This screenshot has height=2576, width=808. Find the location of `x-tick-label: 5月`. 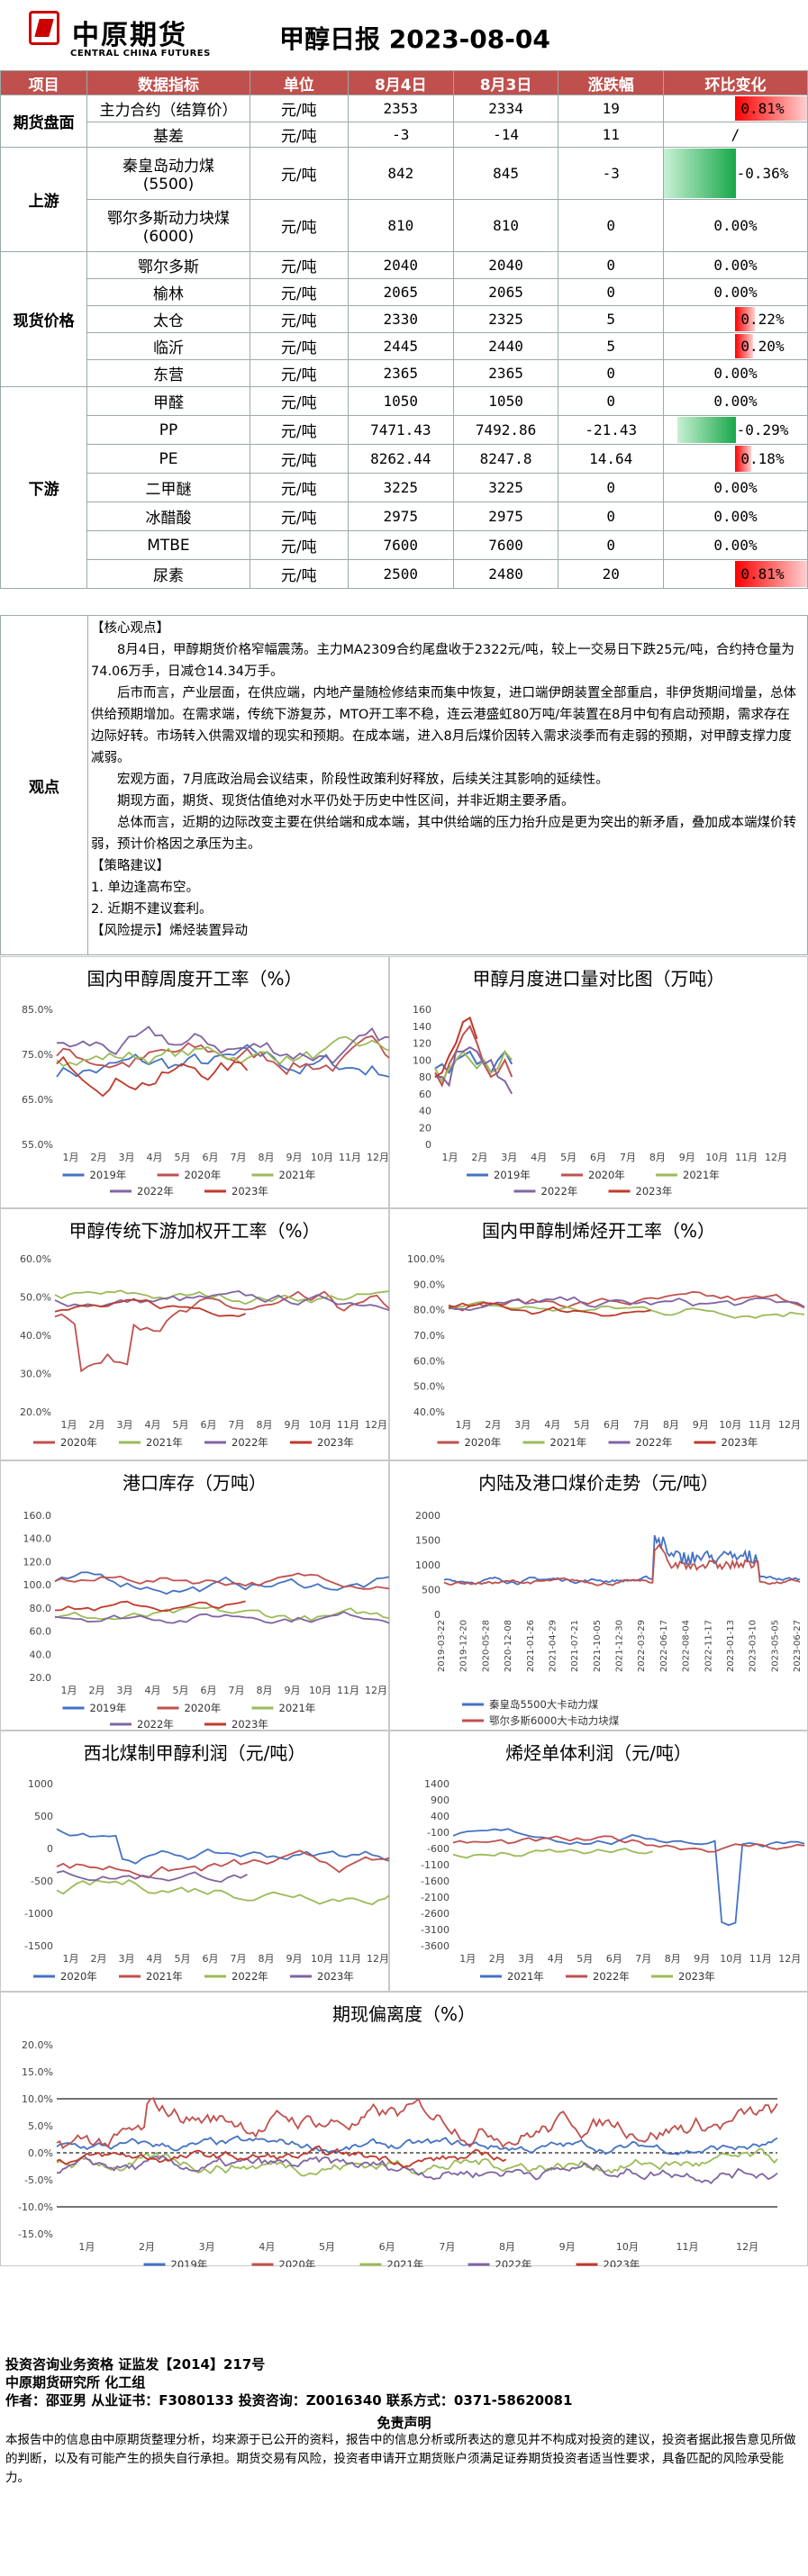

x-tick-label: 5月 is located at coordinates (582, 1425).